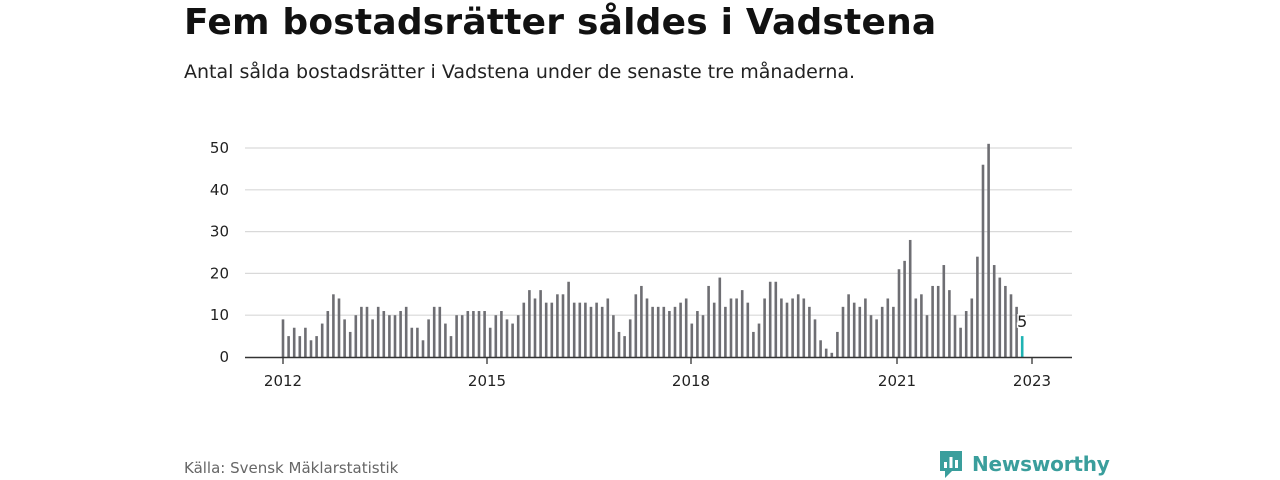  Describe the element at coordinates (560, 22) in the screenshot. I see `chart-title: Fem bostadsrätter såldes i Vadstena` at that location.